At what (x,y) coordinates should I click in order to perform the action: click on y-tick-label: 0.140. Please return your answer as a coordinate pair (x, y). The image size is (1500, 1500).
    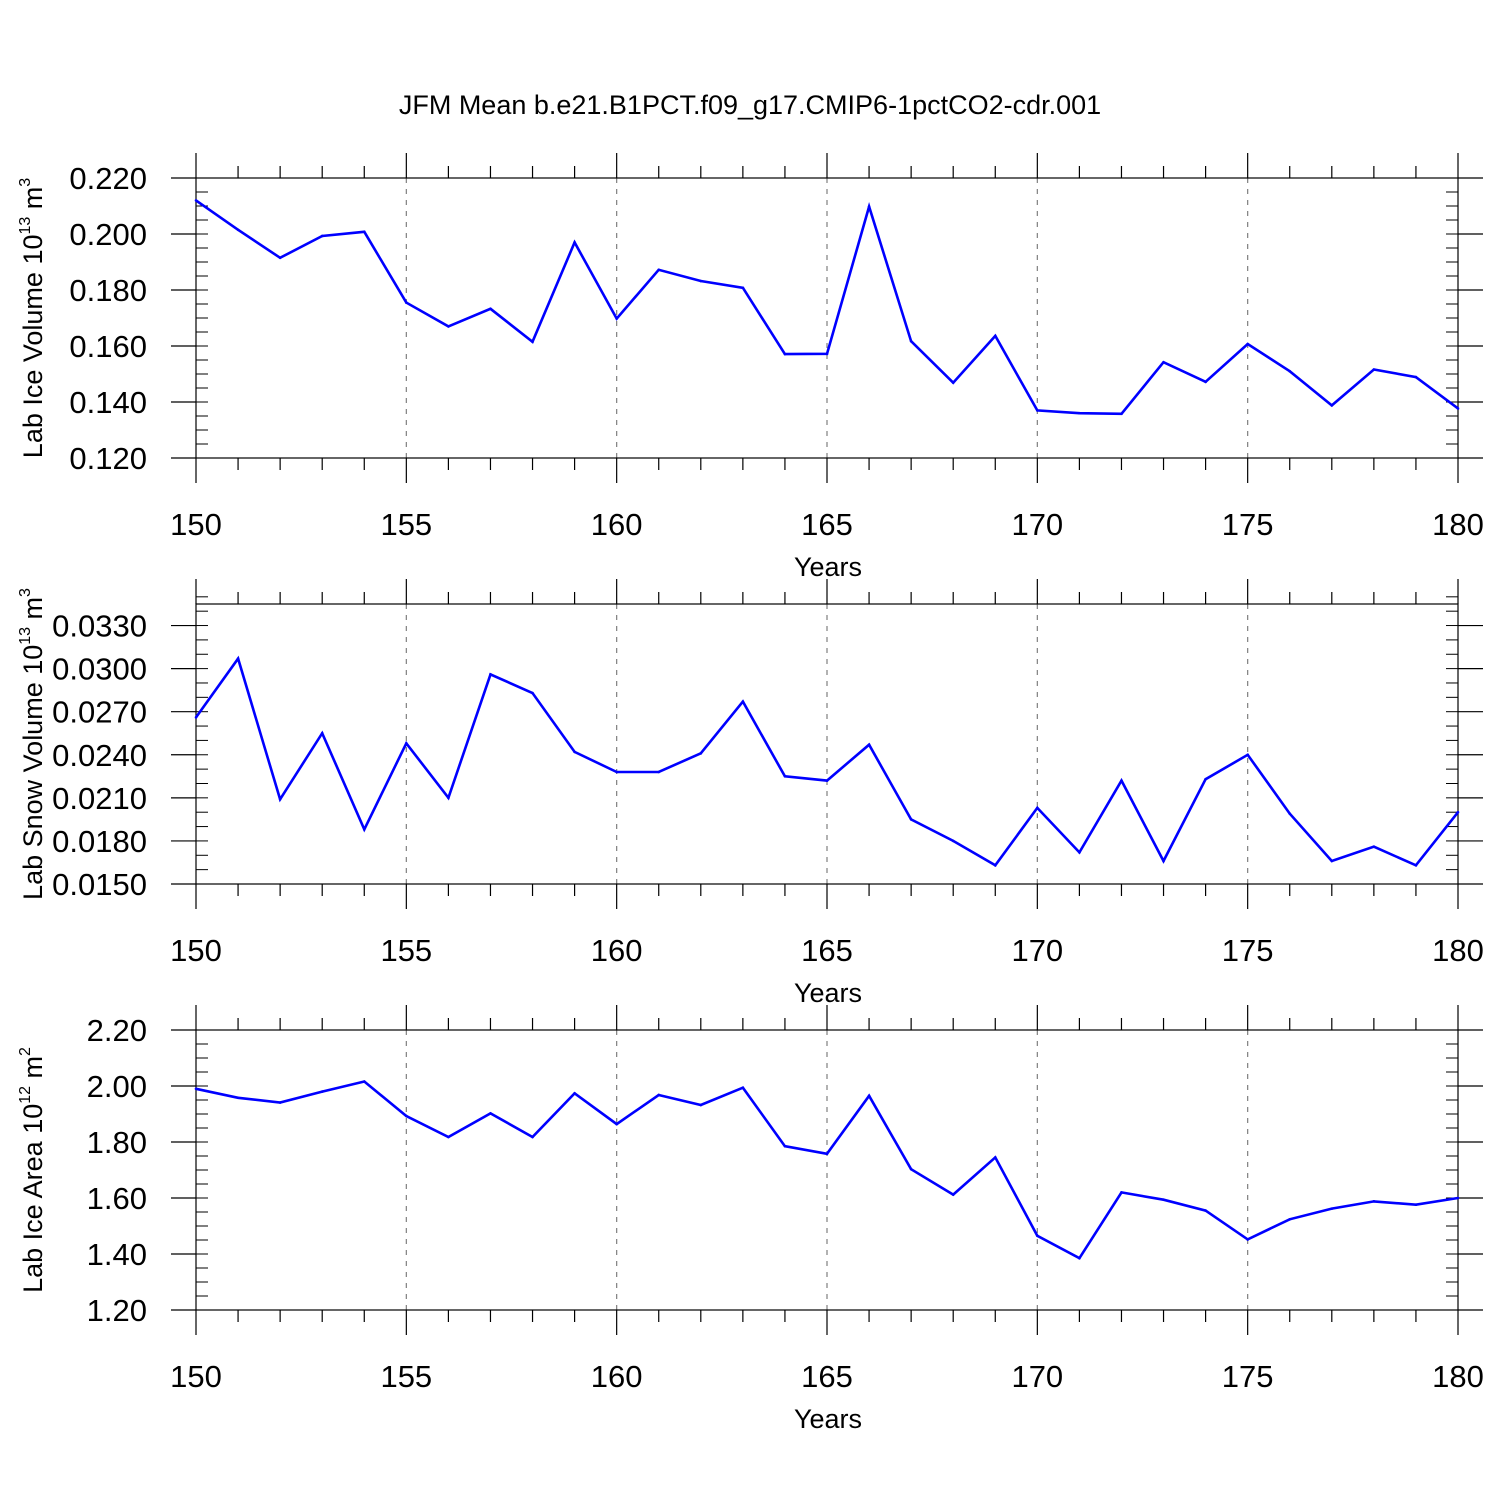
    Looking at the image, I should click on (108, 402).